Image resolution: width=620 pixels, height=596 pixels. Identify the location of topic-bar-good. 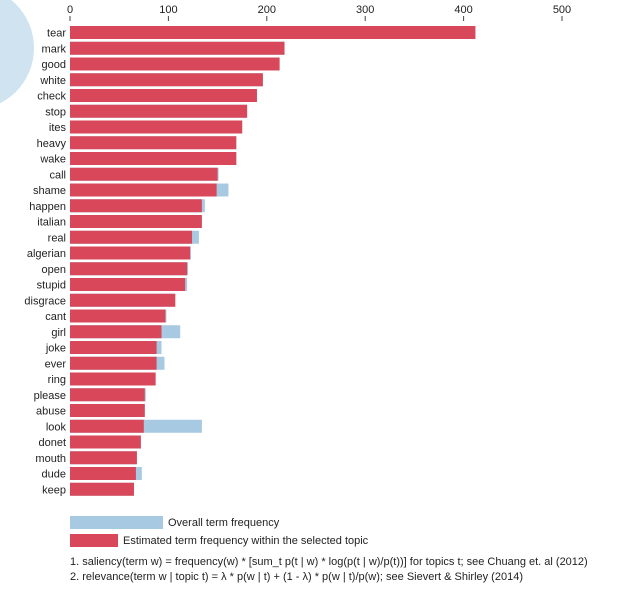
(175, 64).